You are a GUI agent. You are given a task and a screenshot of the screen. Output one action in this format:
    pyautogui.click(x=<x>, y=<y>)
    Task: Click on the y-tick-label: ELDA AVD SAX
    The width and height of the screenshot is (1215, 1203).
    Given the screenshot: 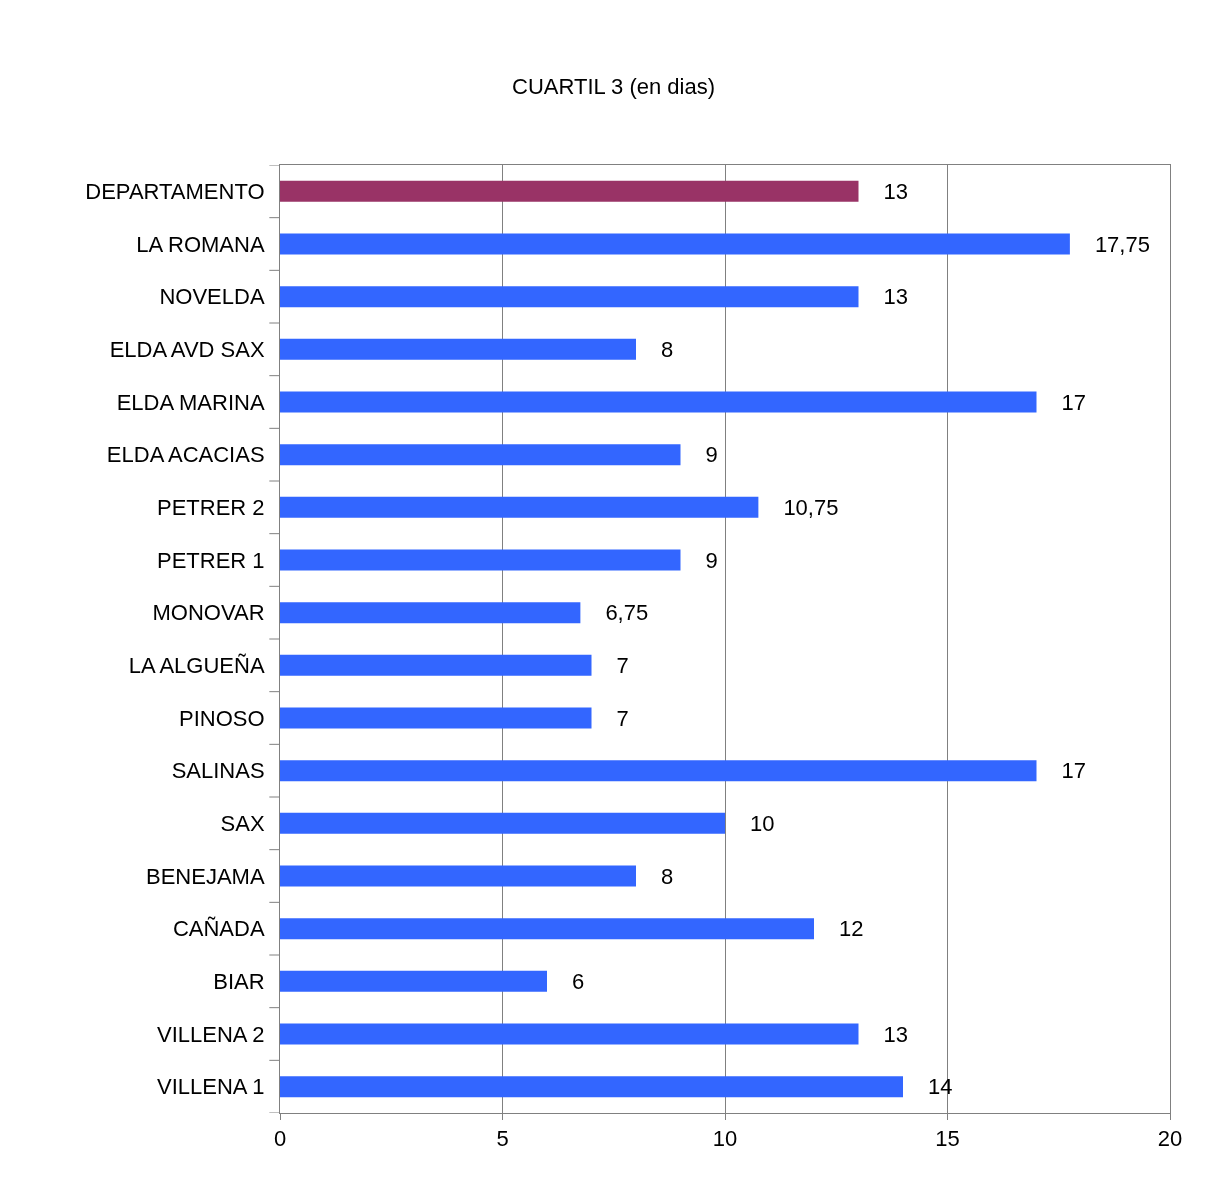 What is the action you would take?
    pyautogui.click(x=187, y=350)
    